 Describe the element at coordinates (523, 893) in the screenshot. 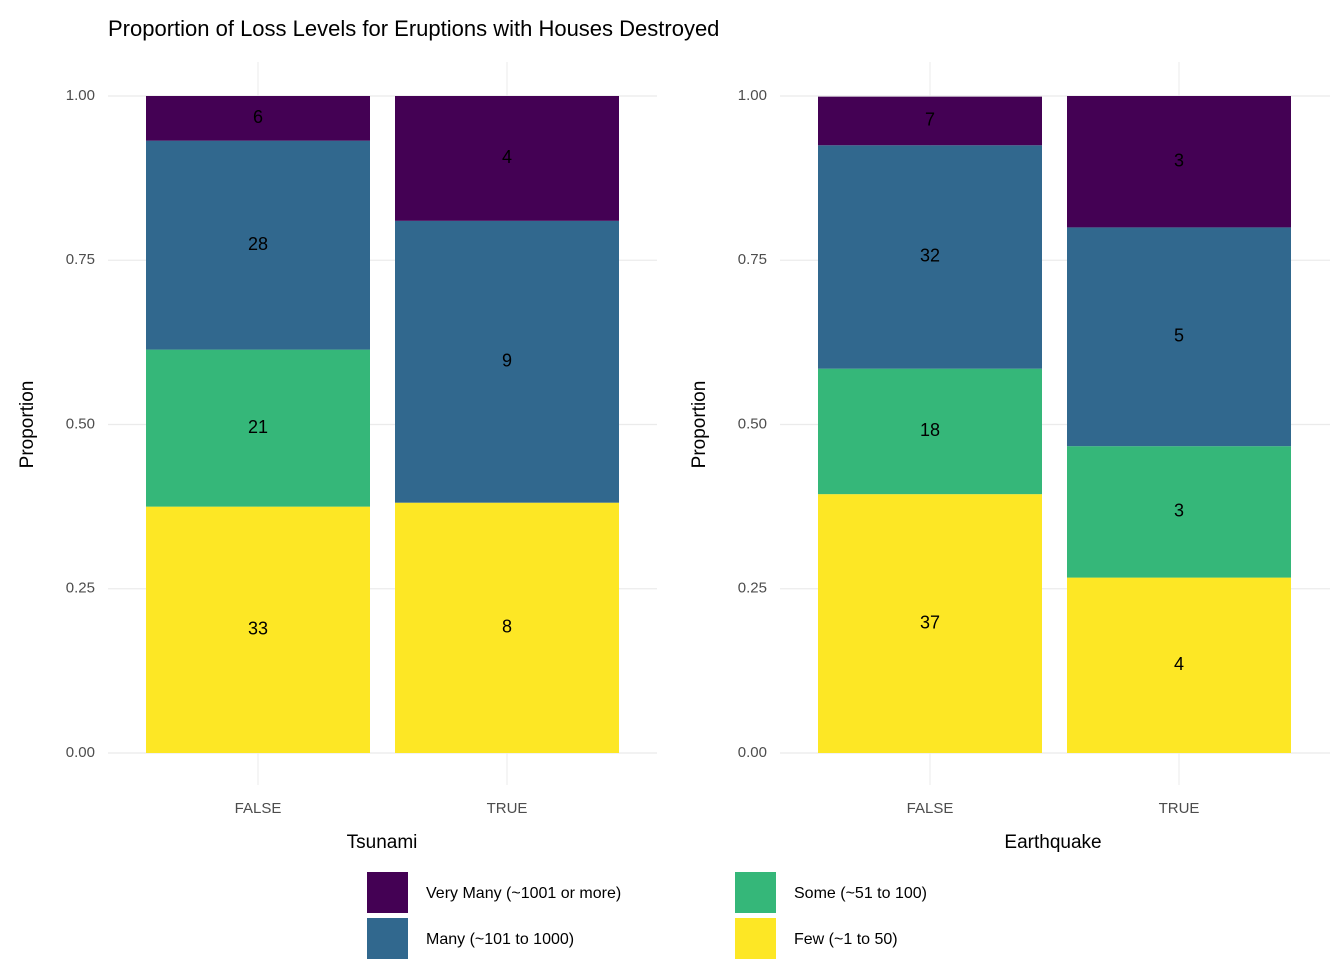

I see `legend-label: Very Many (~1001 or more)` at that location.